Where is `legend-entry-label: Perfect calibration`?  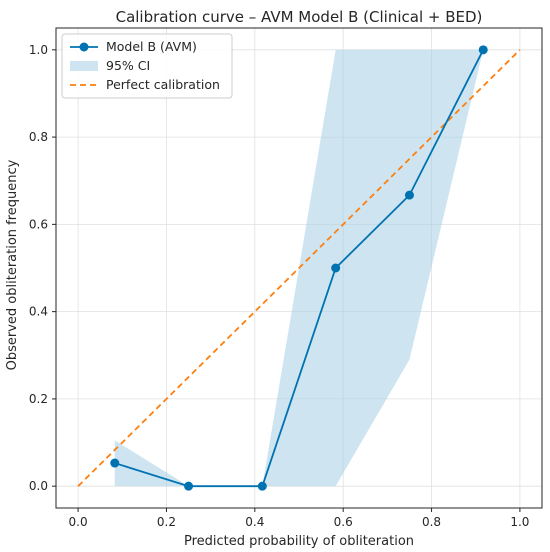 legend-entry-label: Perfect calibration is located at coordinates (163, 84).